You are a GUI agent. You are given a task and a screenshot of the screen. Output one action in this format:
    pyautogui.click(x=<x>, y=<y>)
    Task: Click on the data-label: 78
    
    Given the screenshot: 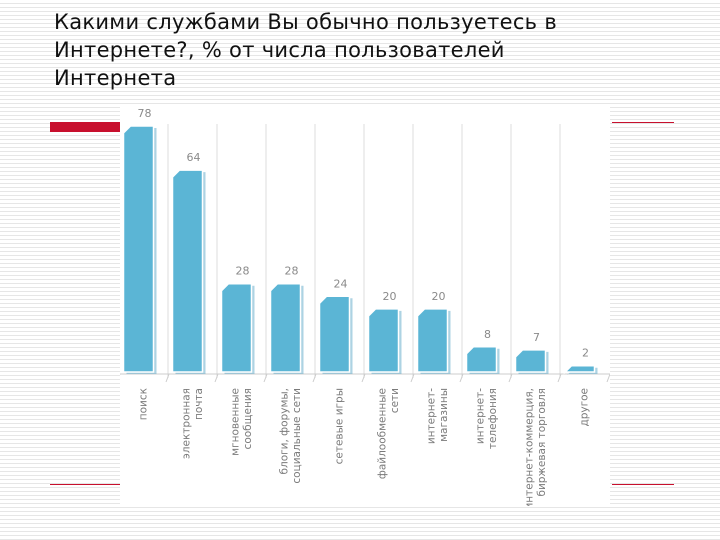 What is the action you would take?
    pyautogui.click(x=145, y=113)
    